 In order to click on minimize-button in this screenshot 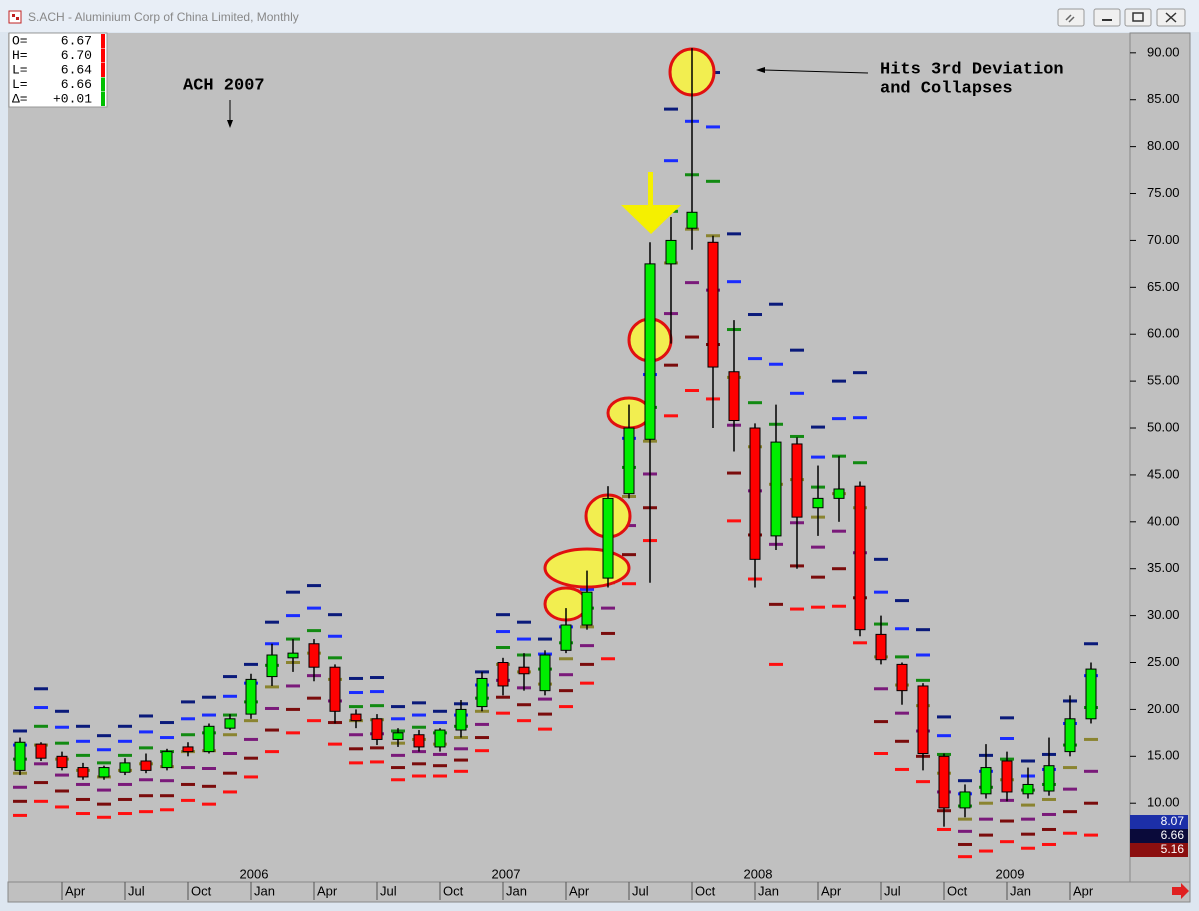, I will do `click(1107, 17)`.